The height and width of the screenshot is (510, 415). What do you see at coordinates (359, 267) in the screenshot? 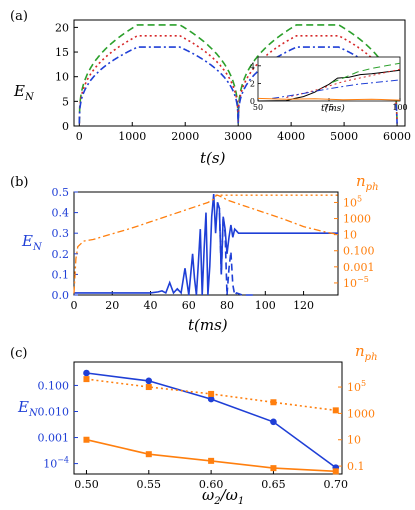
I see `right-ytick-label-b: 0.001` at bounding box center [359, 267].